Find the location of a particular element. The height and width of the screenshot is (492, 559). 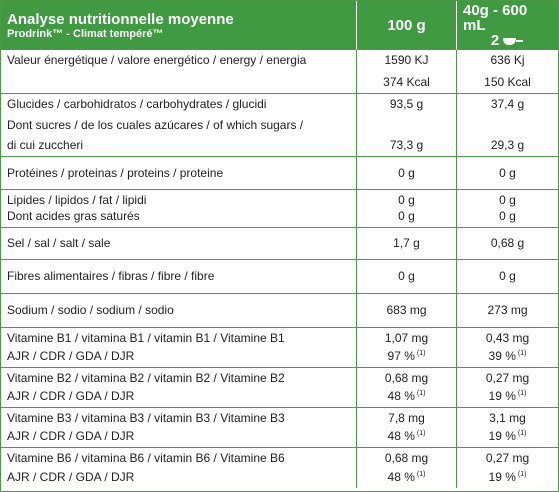

value-line: 73,3 g is located at coordinates (406, 145).